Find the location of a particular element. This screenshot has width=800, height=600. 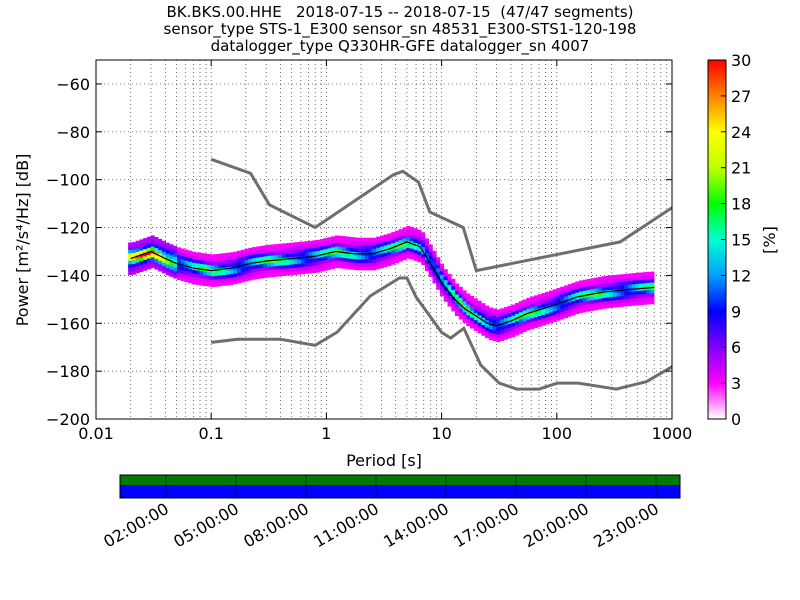

x-tick-label: 0.1 is located at coordinates (210, 433).